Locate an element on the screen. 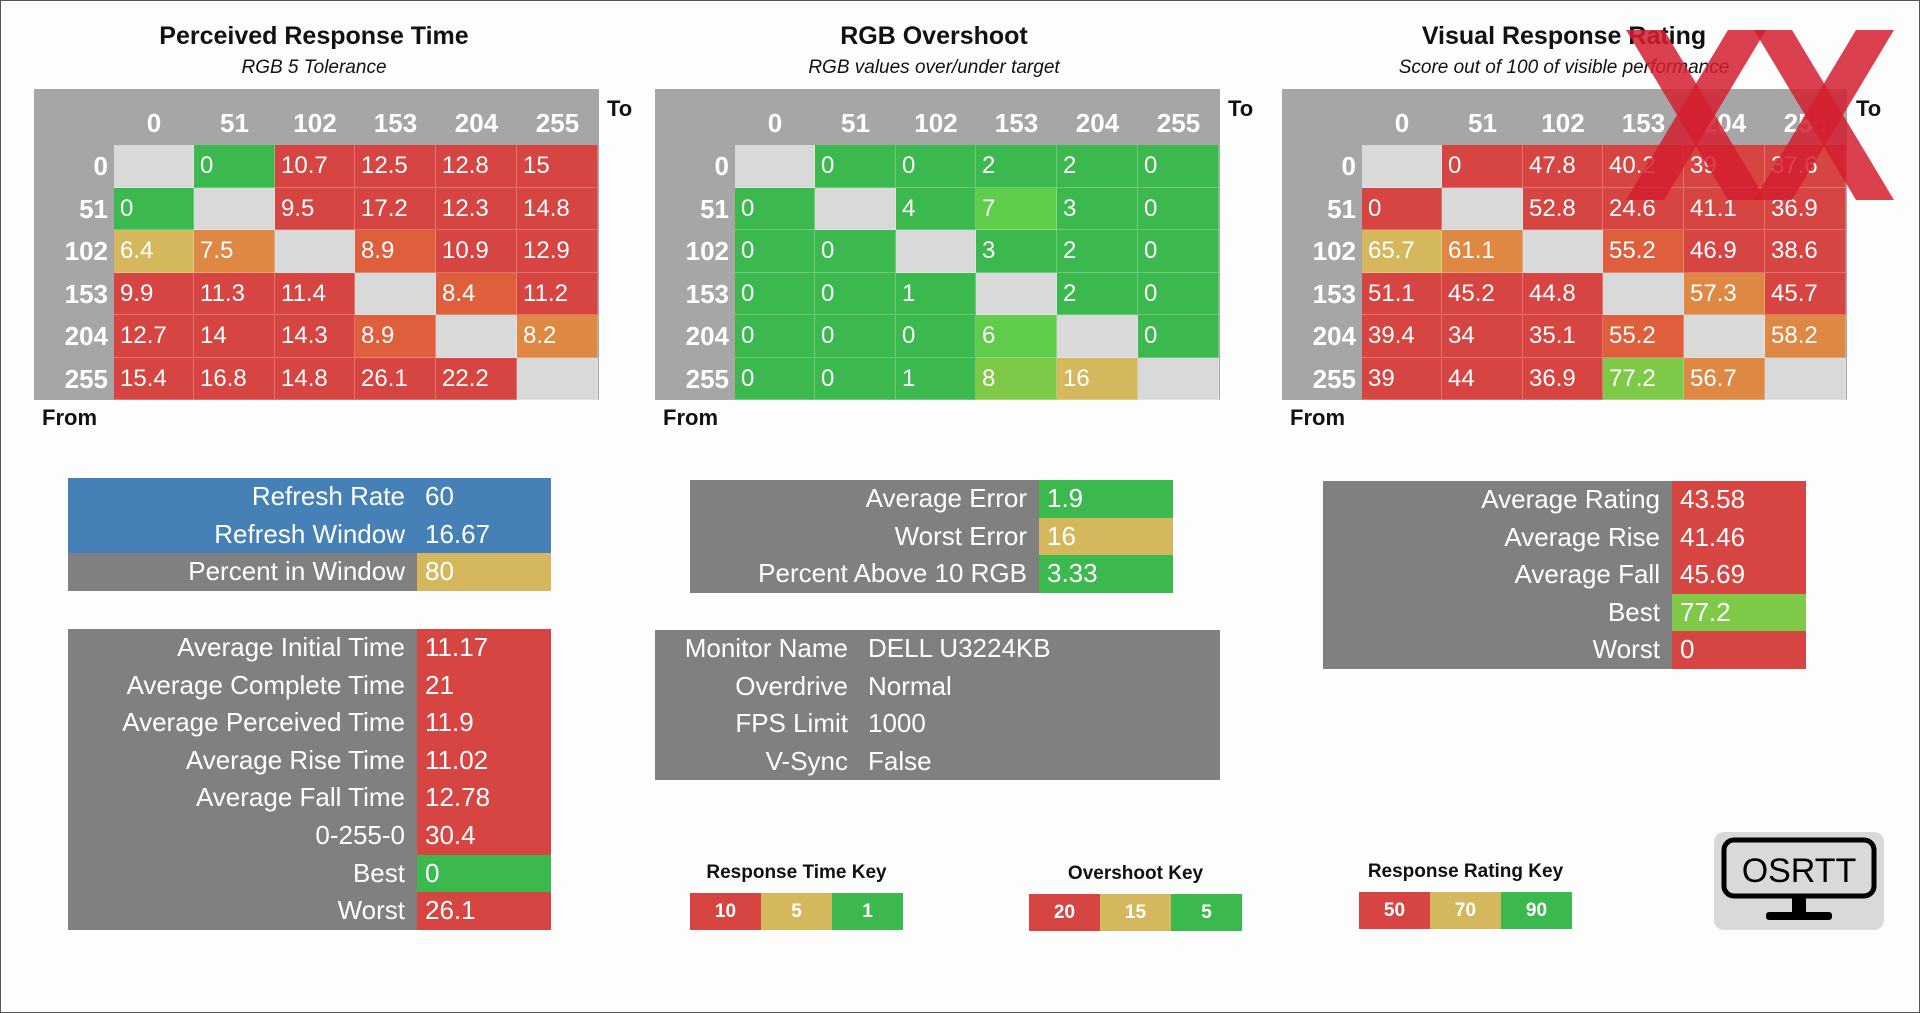 This screenshot has width=1920, height=1013. heatmap-cell: 15 is located at coordinates (557, 166).